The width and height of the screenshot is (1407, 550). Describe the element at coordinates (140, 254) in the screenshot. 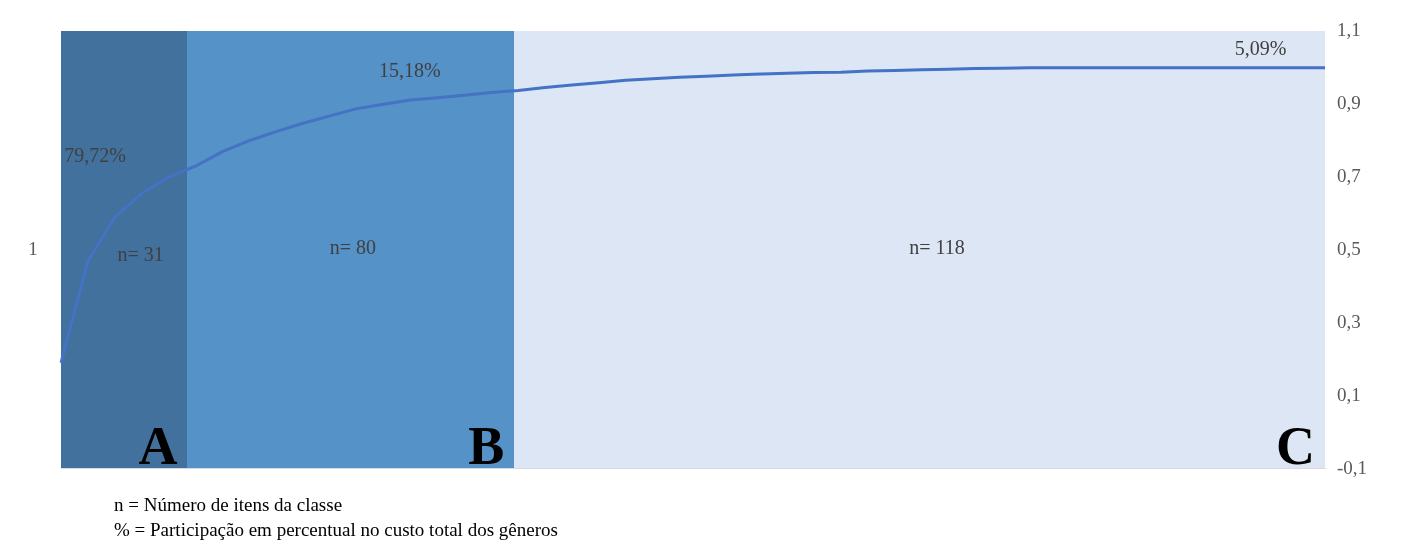

I see `annotation: n= 31` at that location.